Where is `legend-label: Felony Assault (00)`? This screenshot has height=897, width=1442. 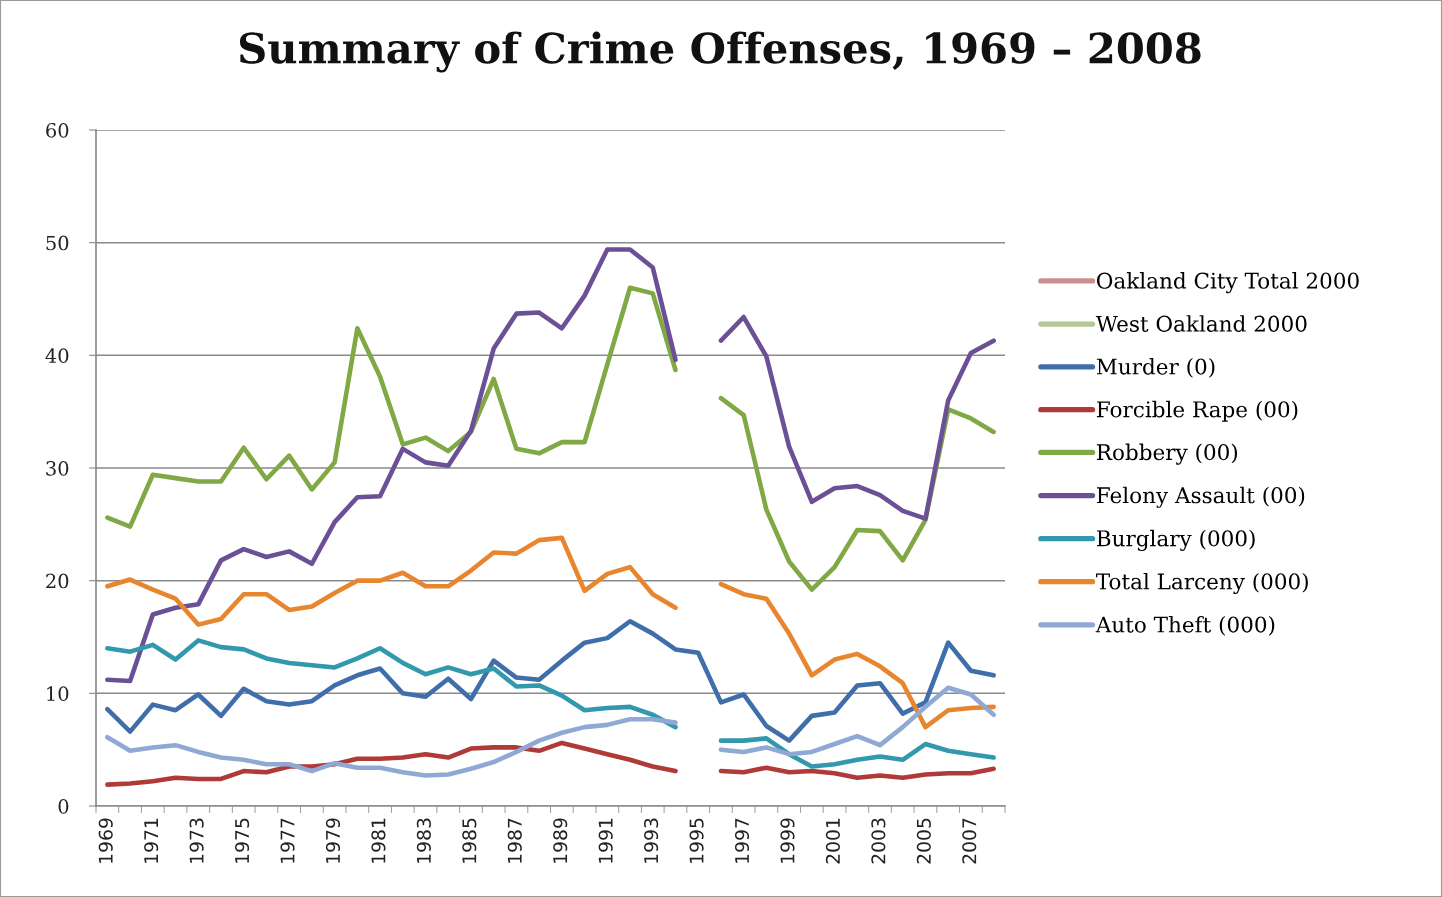 legend-label: Felony Assault (00) is located at coordinates (1200, 497).